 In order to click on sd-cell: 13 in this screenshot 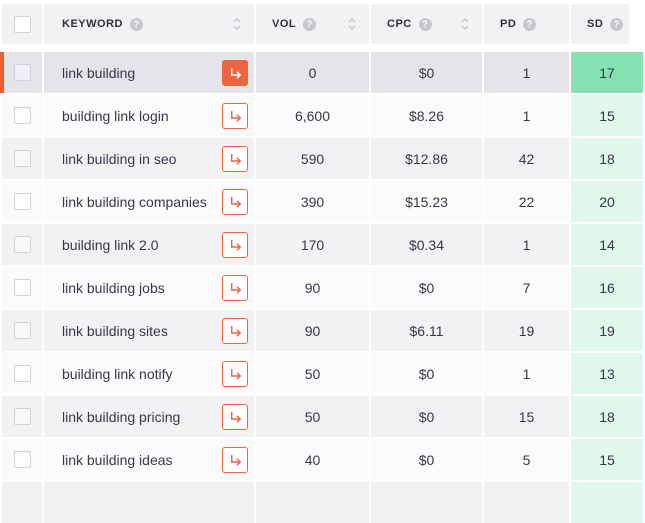, I will do `click(607, 373)`.